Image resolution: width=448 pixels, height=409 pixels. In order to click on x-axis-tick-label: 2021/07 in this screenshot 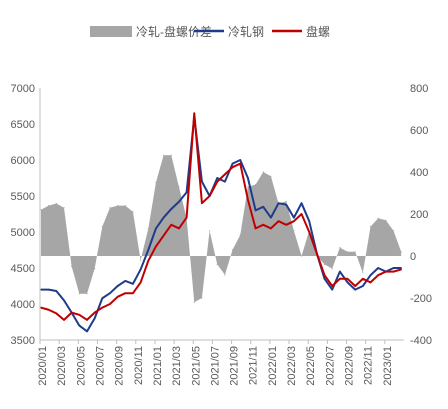, I will do `click(215, 366)`.